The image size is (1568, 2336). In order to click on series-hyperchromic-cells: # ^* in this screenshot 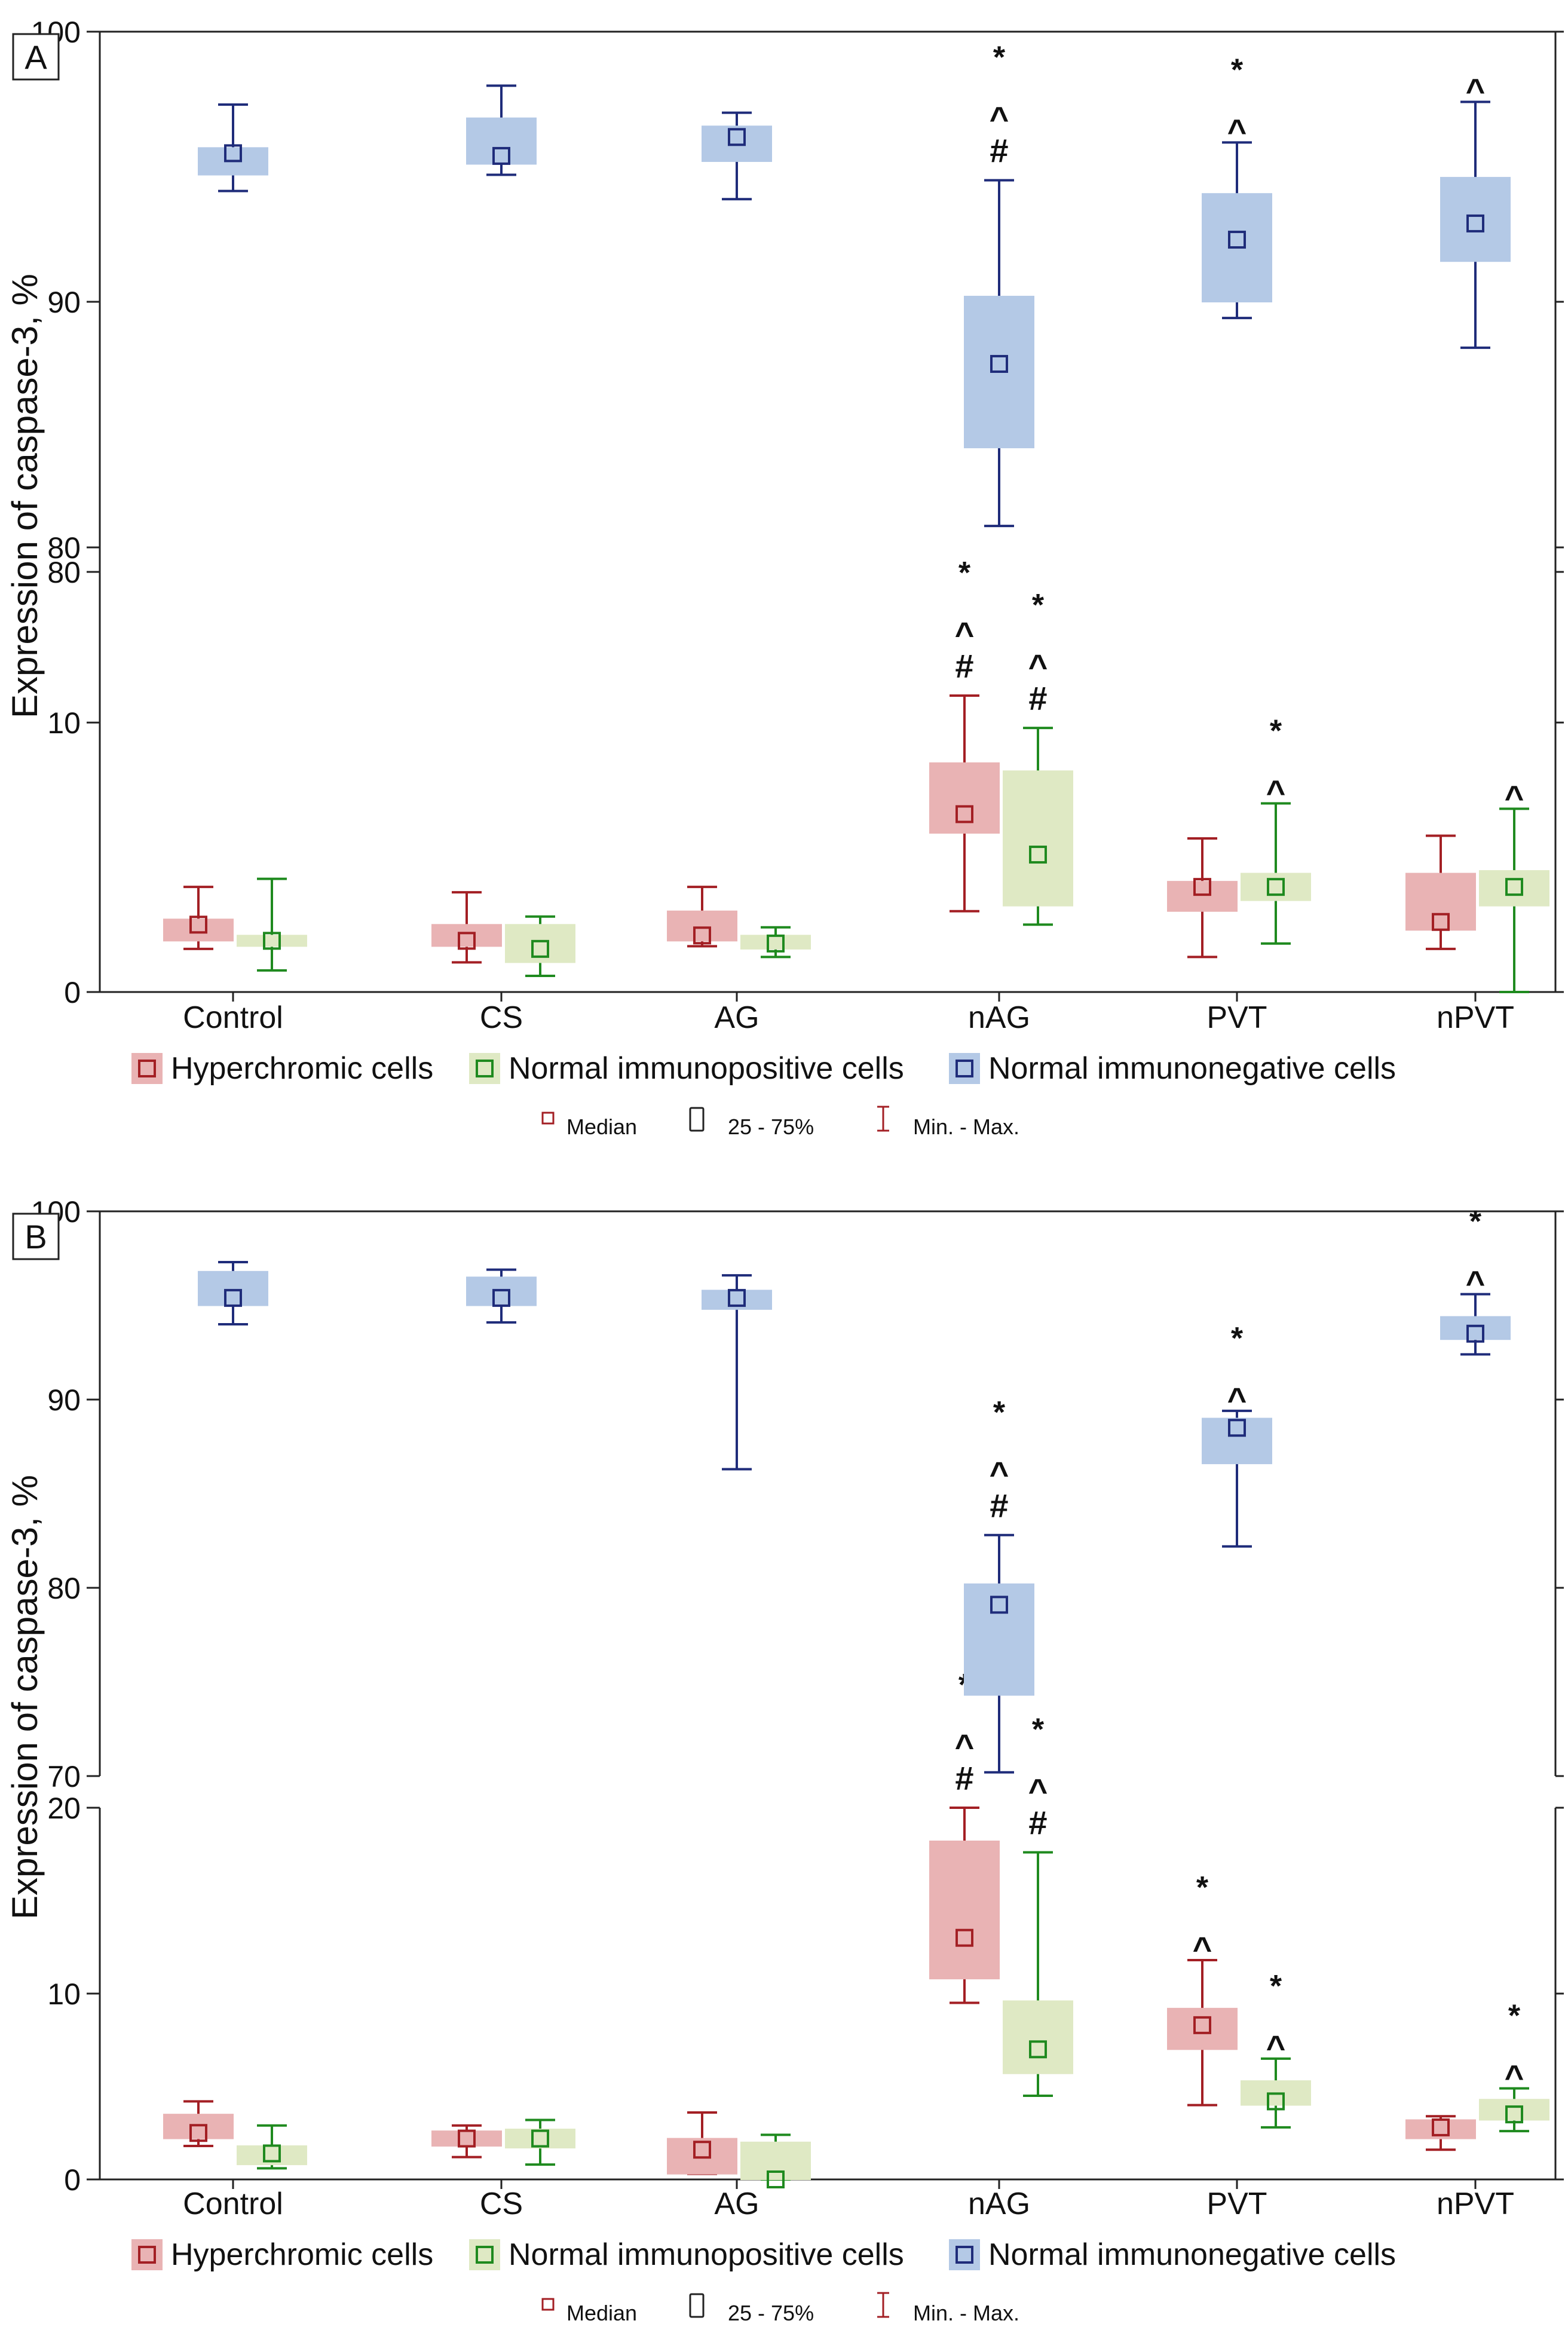, I will do `click(819, 760)`.